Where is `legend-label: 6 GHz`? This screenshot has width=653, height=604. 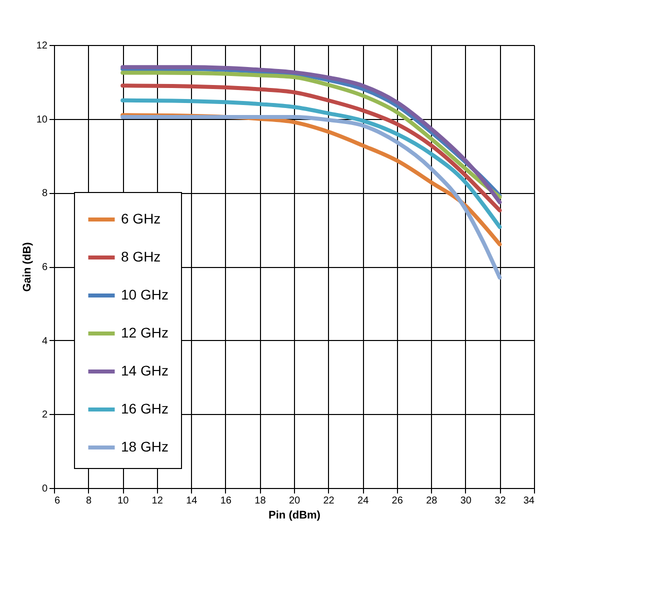
legend-label: 6 GHz is located at coordinates (141, 218).